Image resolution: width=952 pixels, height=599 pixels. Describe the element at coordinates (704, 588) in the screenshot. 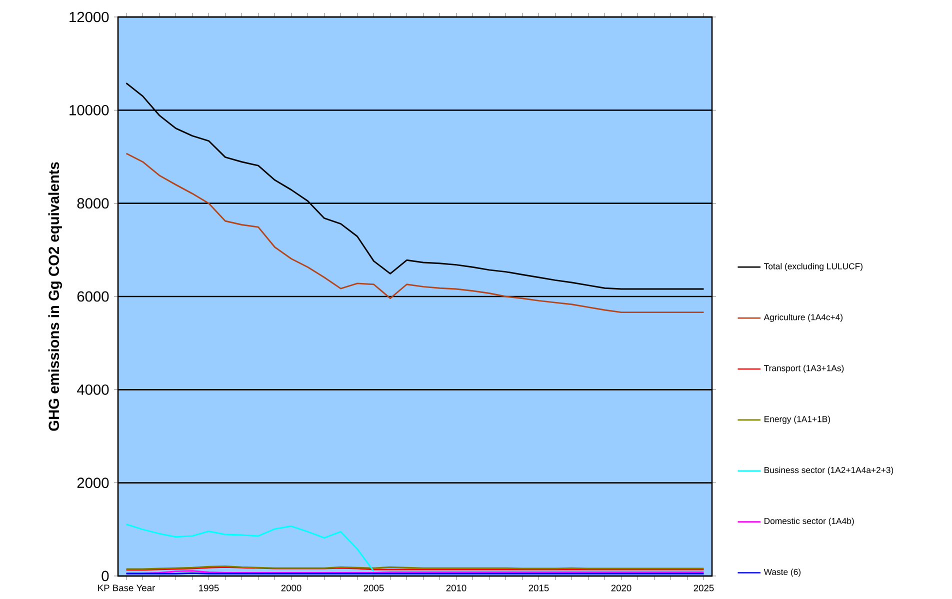

I see `x-tick-label: 2025` at that location.